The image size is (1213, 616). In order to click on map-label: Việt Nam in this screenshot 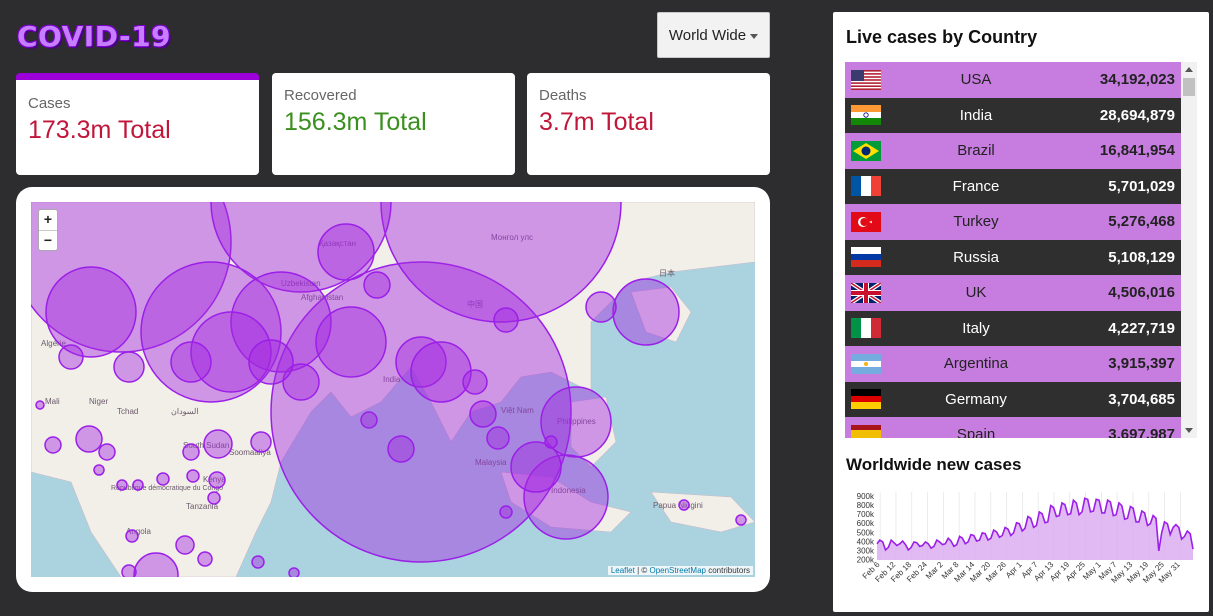, I will do `click(517, 410)`.